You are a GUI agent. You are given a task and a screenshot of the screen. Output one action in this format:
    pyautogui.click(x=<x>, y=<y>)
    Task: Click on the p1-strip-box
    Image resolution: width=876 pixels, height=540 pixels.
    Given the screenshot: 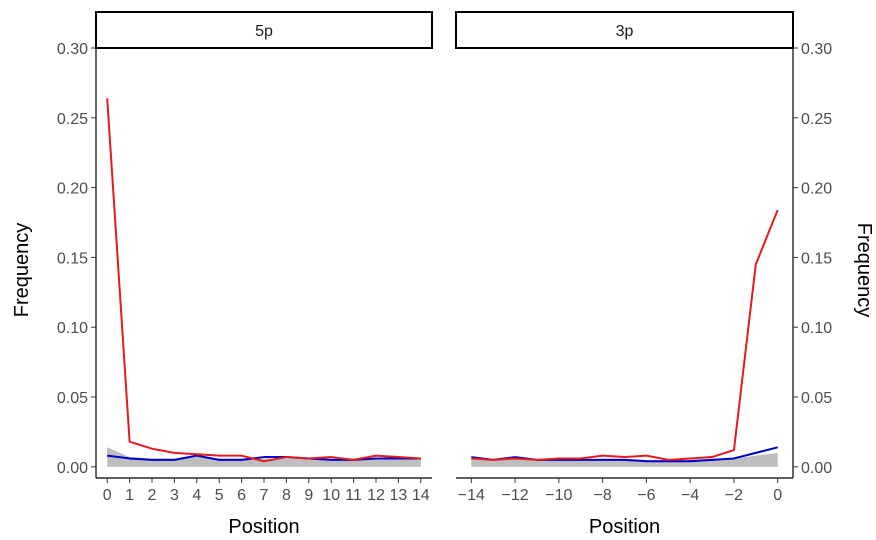 What is the action you would take?
    pyautogui.click(x=624, y=30)
    